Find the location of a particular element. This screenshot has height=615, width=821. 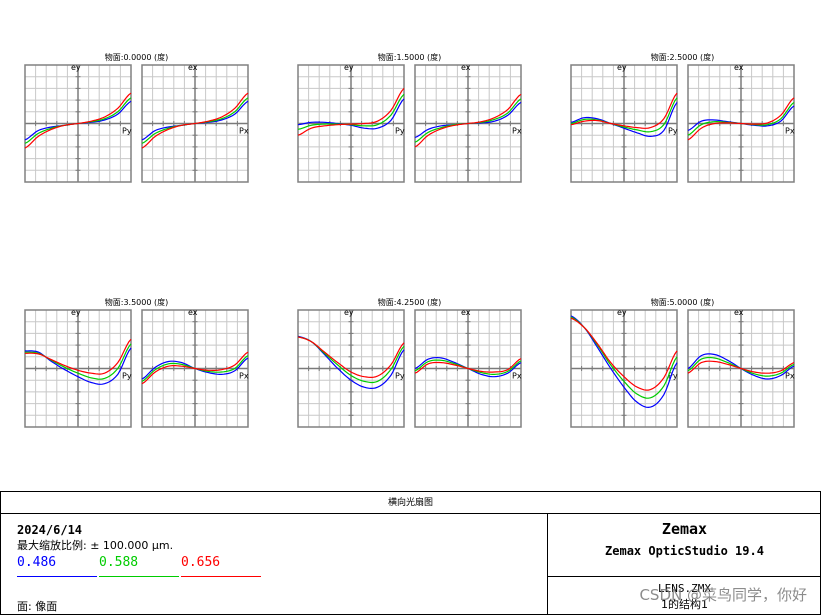

series-line-0.486 is located at coordinates (624, 120).